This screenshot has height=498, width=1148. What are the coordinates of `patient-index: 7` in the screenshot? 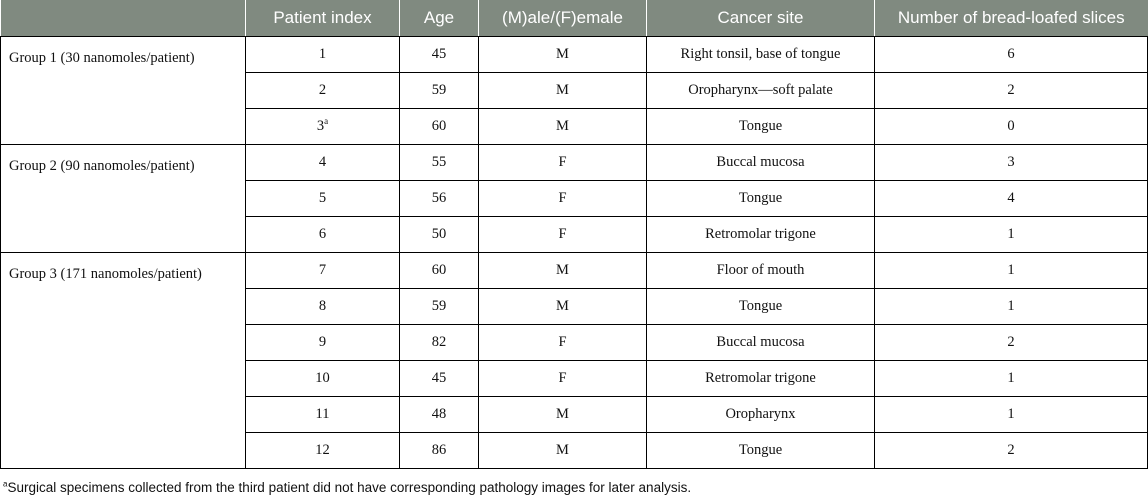 It's located at (322, 270).